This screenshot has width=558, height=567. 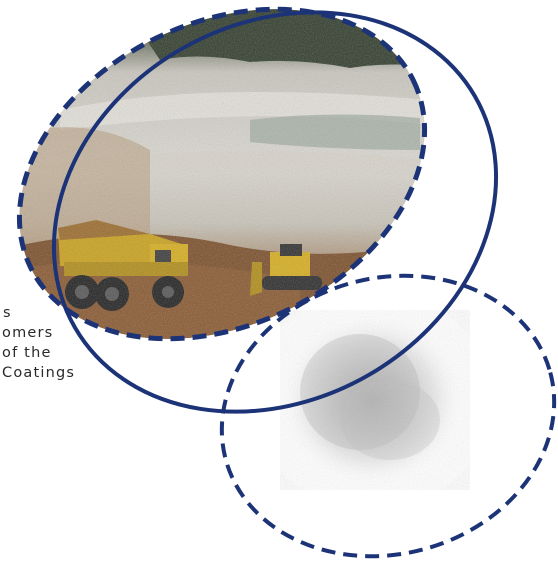 I want to click on caption-line-3: of the, so click(x=27, y=353).